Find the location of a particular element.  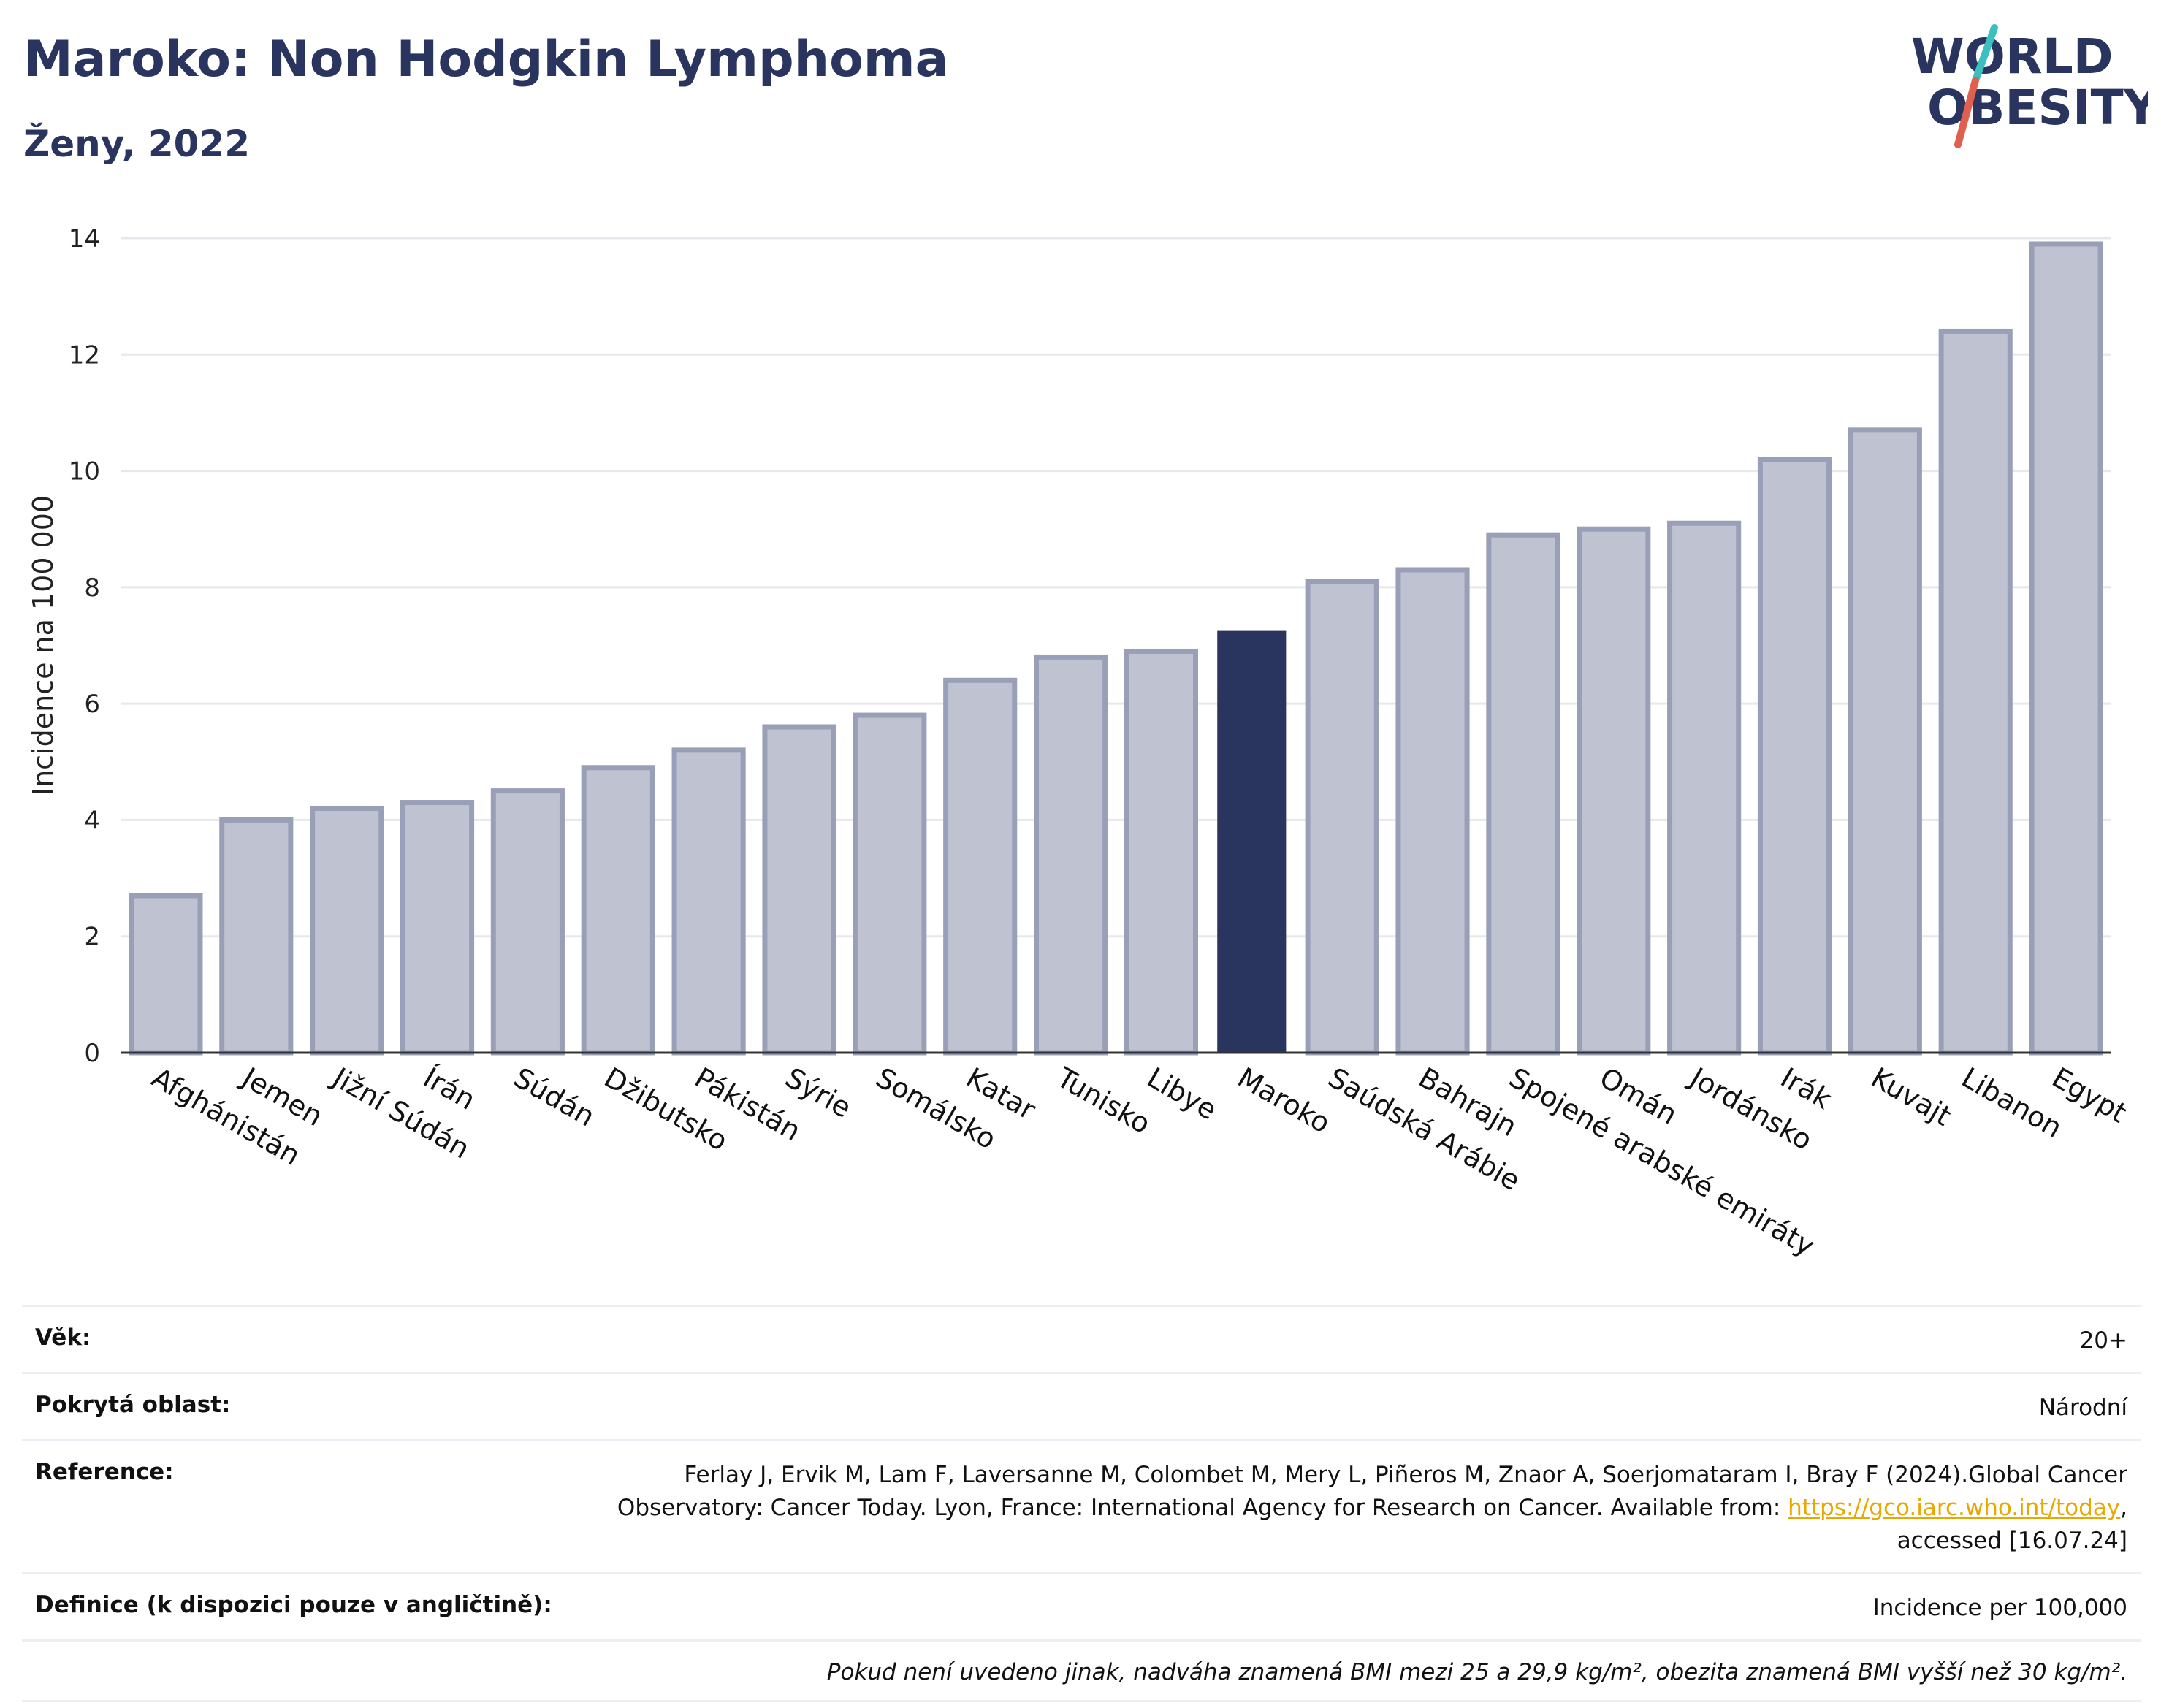

chart-title: Maroko: Non Hodgkin Lymphoma is located at coordinates (486, 59).